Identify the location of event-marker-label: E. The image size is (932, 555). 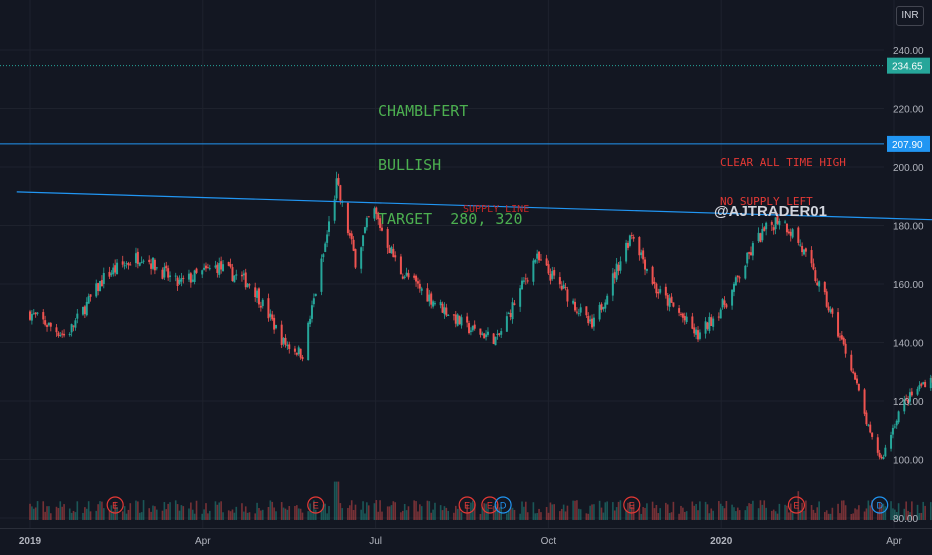
(115, 506).